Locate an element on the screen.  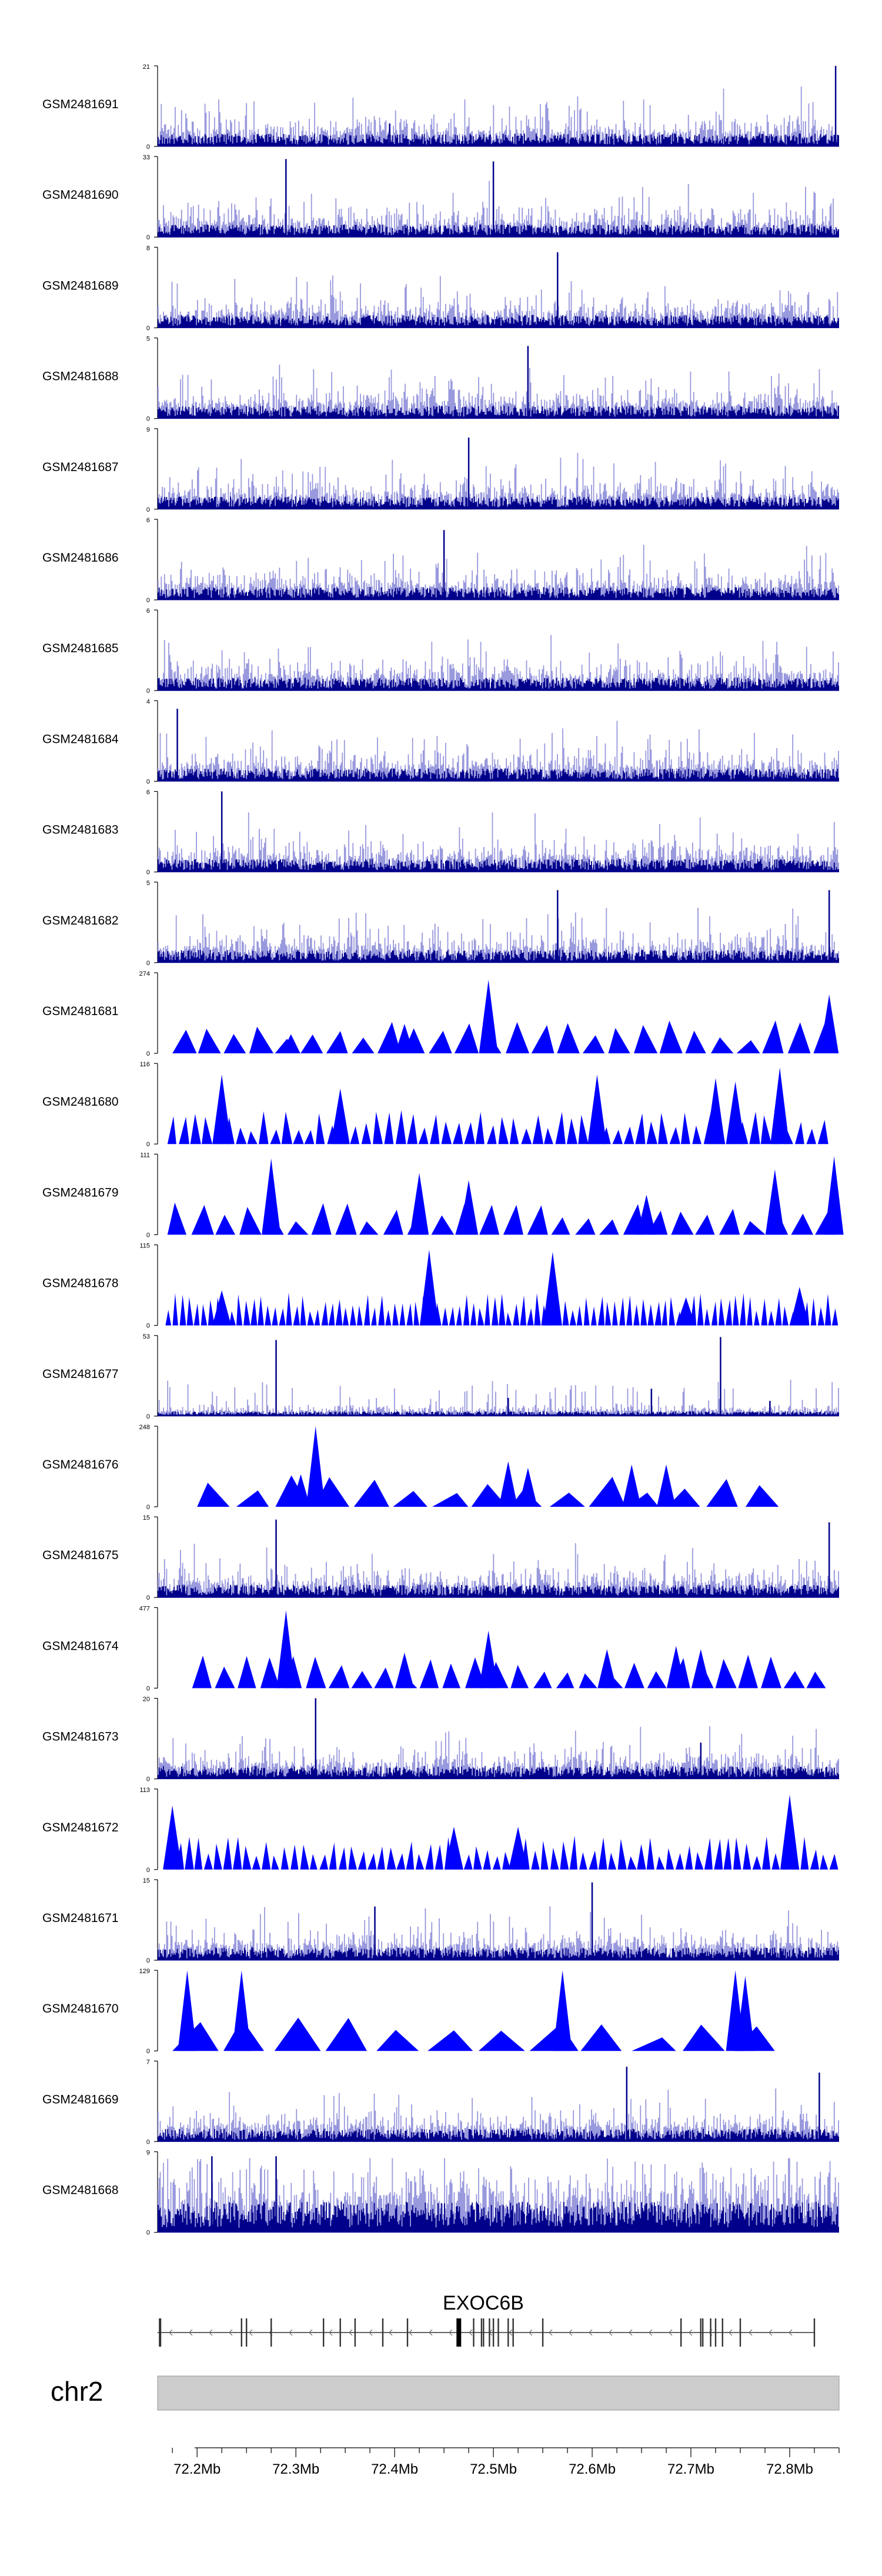
track-label: GSM2481679 is located at coordinates (80, 1192).